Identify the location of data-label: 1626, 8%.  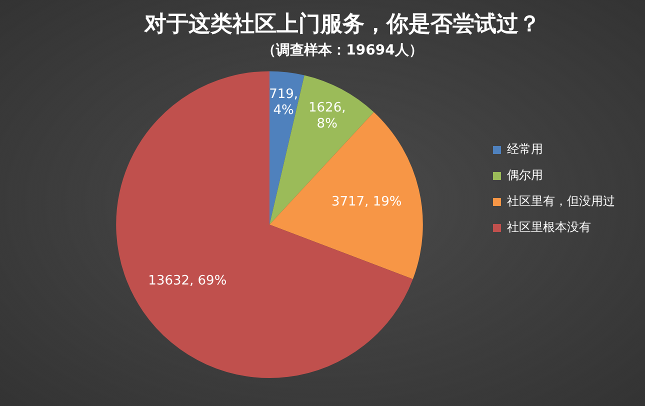
(327, 116).